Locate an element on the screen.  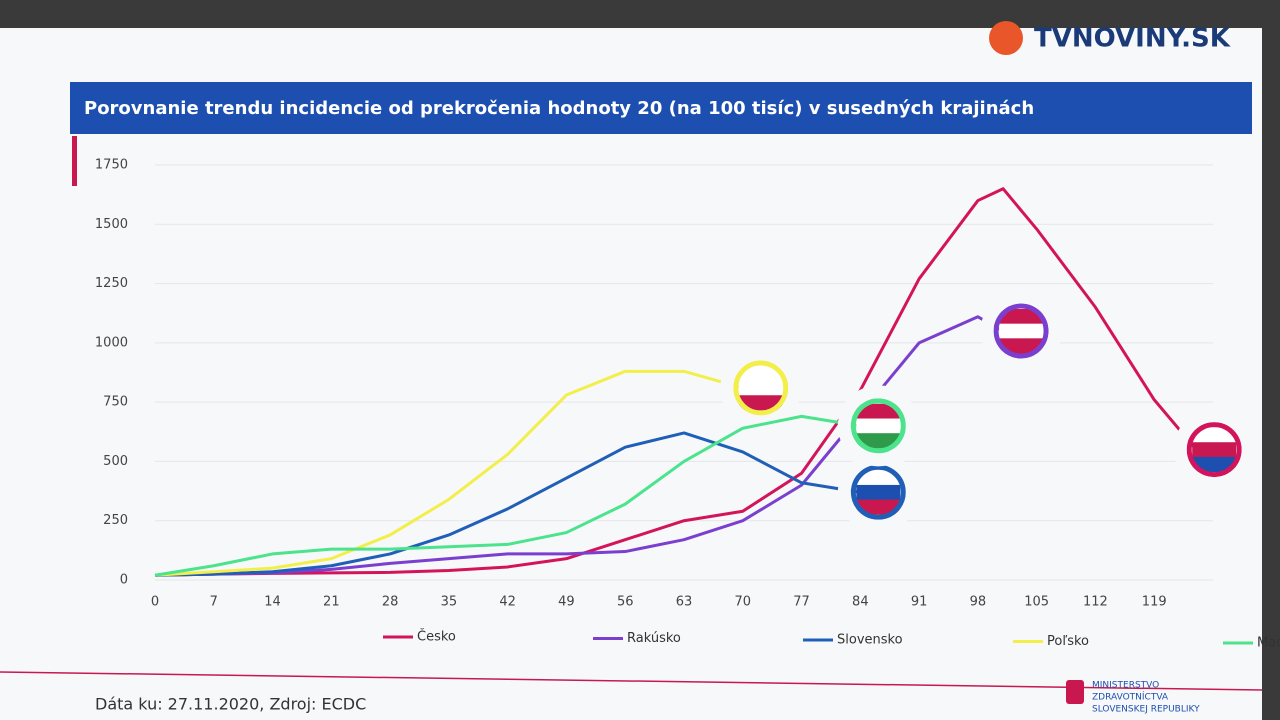
source: Dáta ku: 27.11.2020, Zdroj: ECDC is located at coordinates (230, 704).